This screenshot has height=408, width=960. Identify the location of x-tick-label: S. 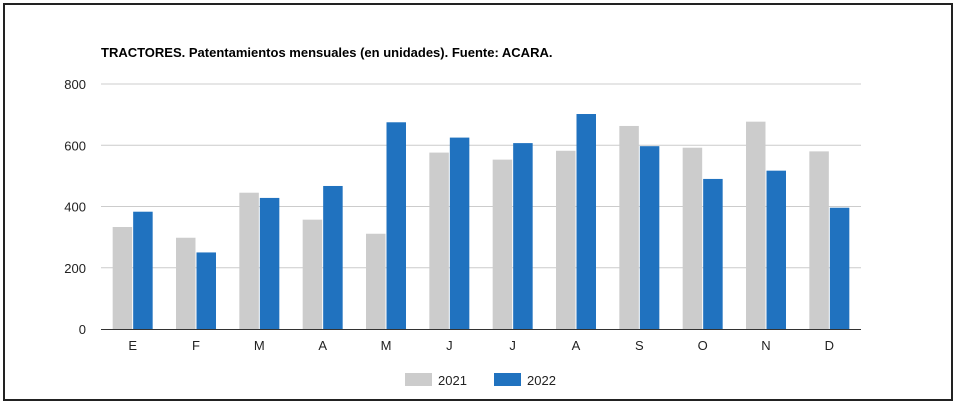
(639, 345).